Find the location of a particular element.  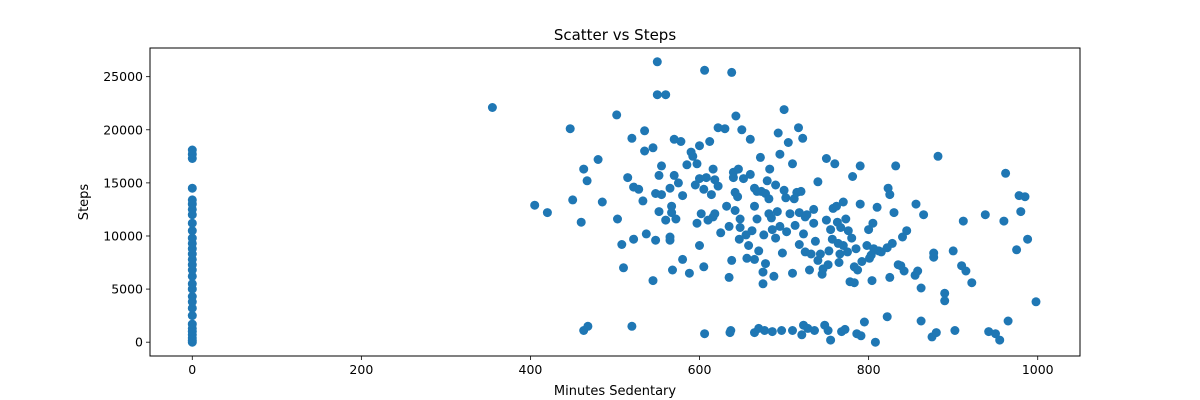

x-axis: 0 200 400 600 800 1000 is located at coordinates (621, 366).